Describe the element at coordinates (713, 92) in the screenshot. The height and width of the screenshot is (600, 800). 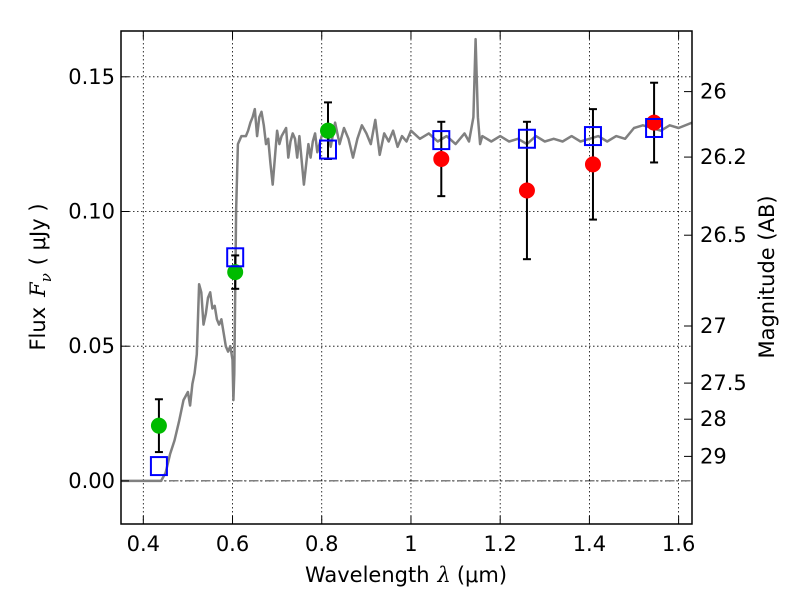
I see `mag-tick-label: 26` at that location.